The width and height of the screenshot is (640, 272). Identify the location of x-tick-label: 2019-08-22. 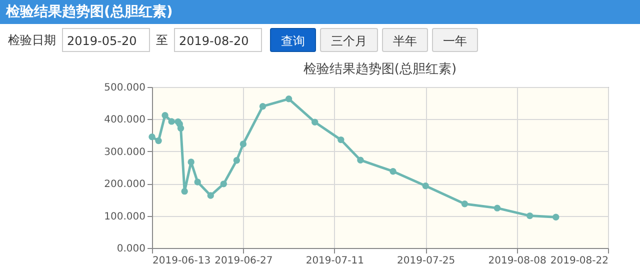
(579, 261).